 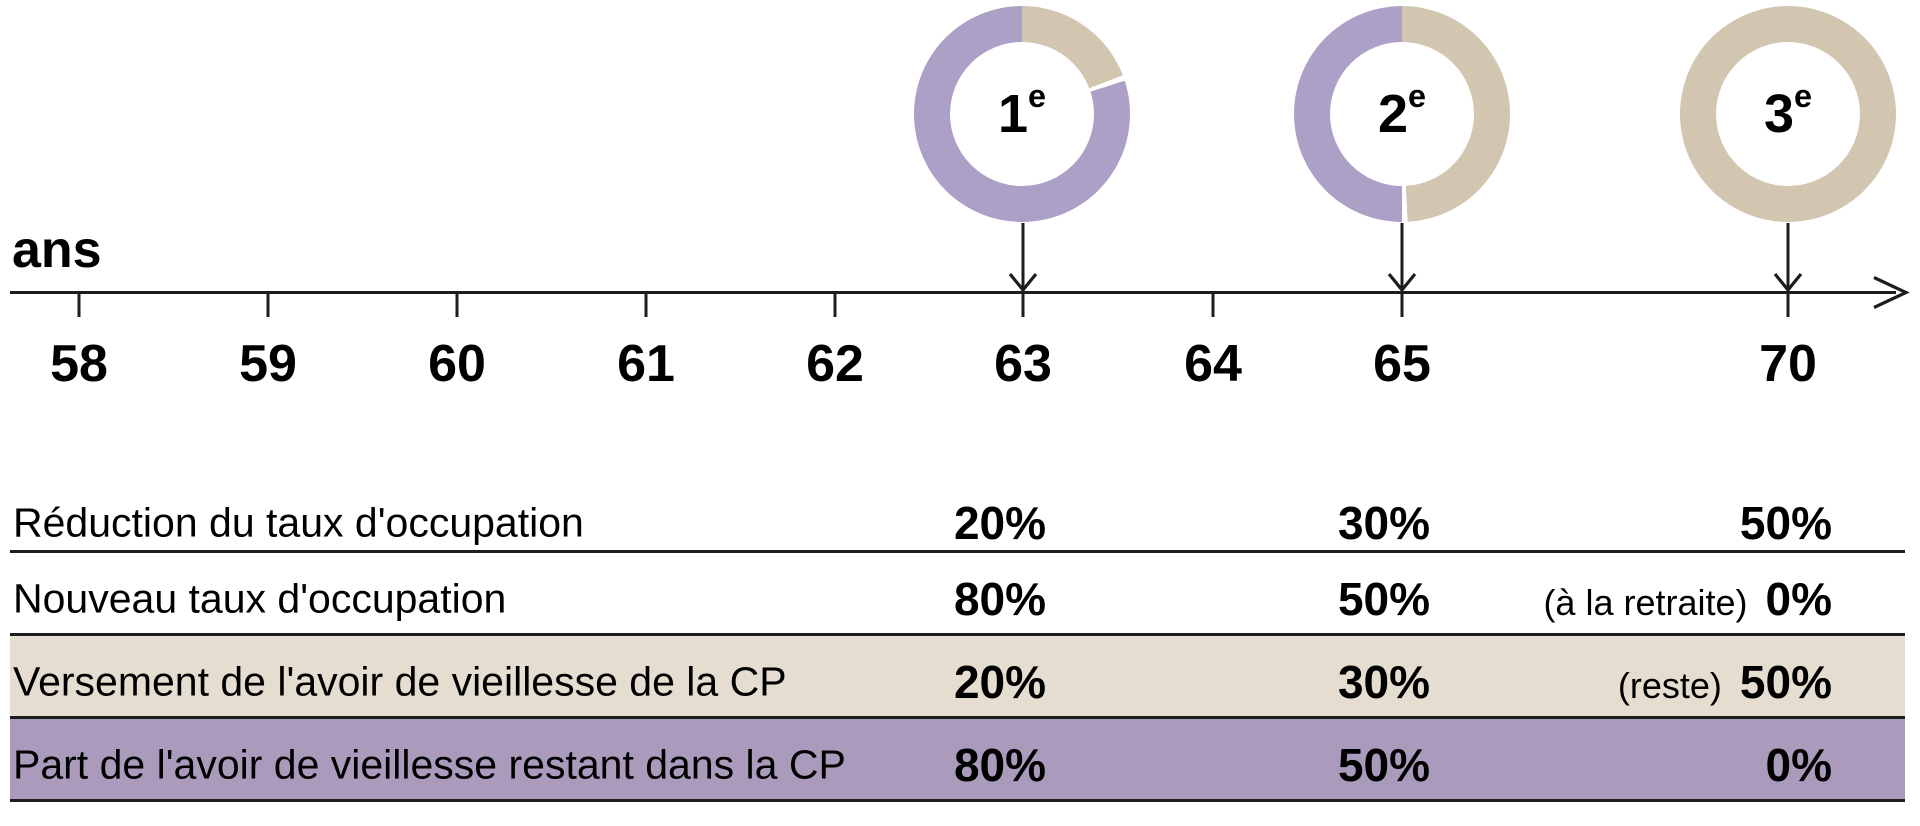 I want to click on axis-unit-label: ans, so click(x=57, y=250).